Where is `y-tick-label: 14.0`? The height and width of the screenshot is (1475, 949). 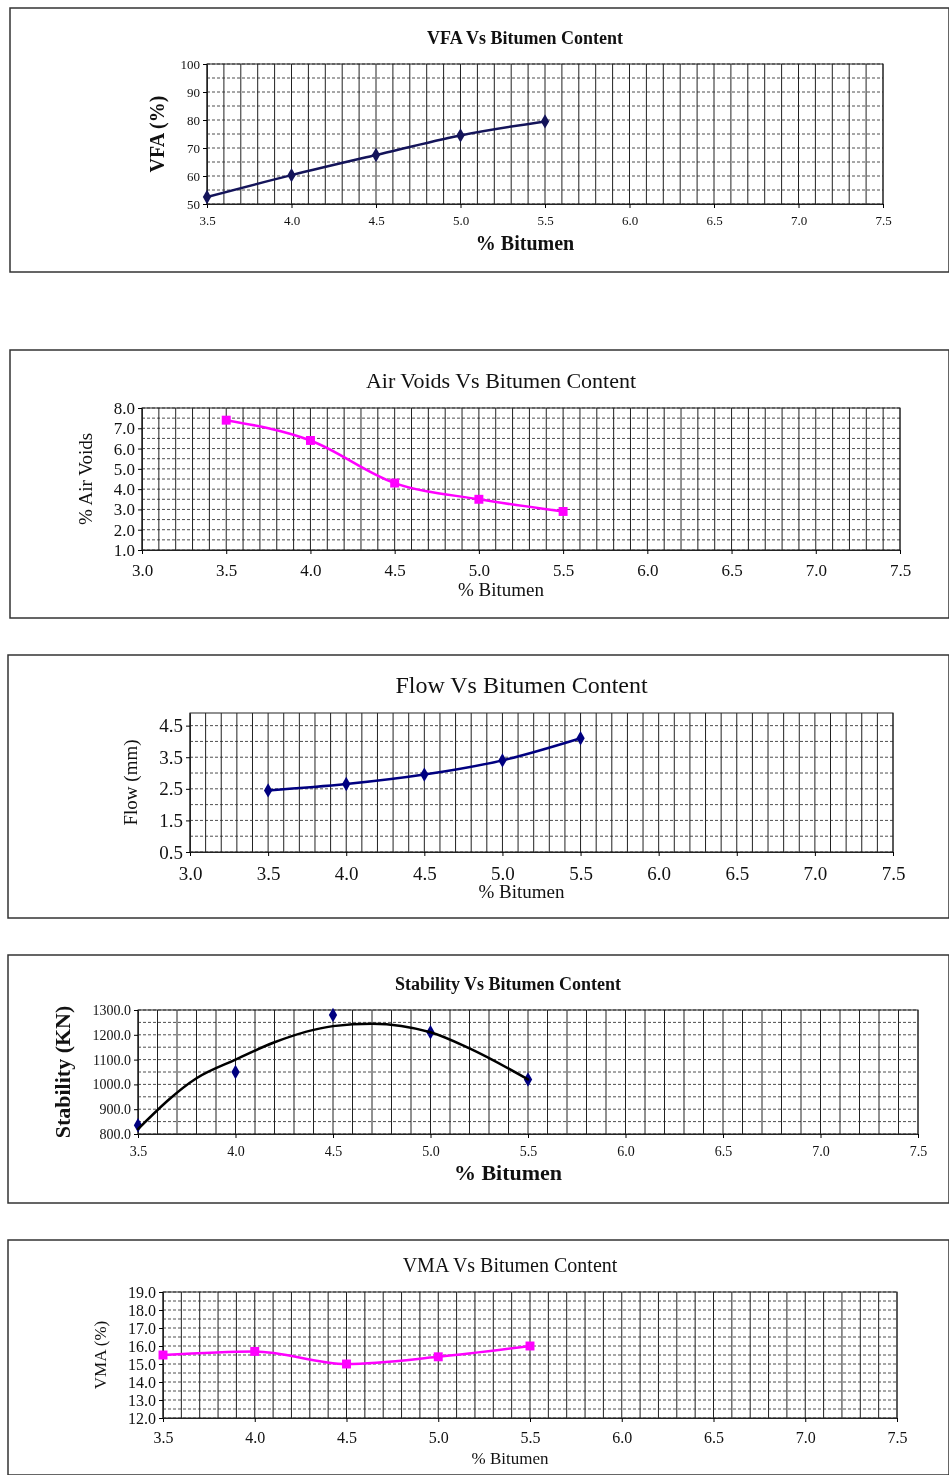 y-tick-label: 14.0 is located at coordinates (142, 1382).